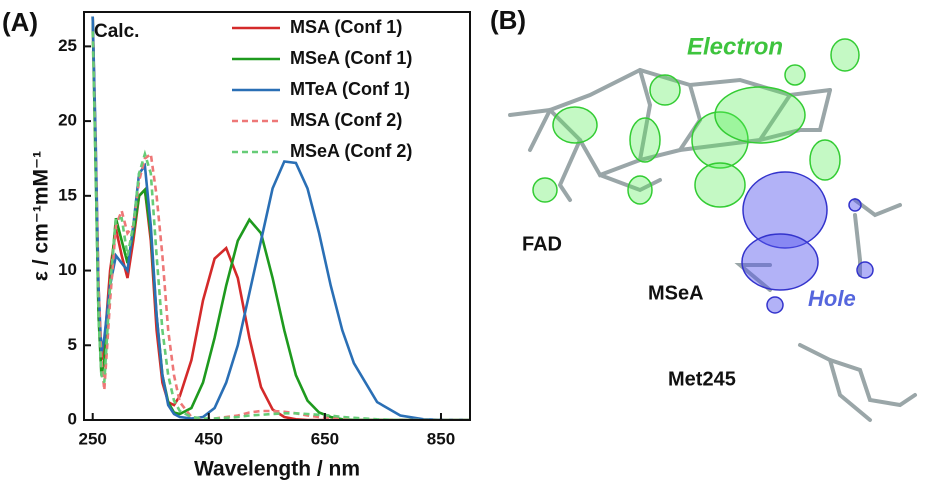  What do you see at coordinates (116, 31) in the screenshot?
I see `annotation: Calc.` at bounding box center [116, 31].